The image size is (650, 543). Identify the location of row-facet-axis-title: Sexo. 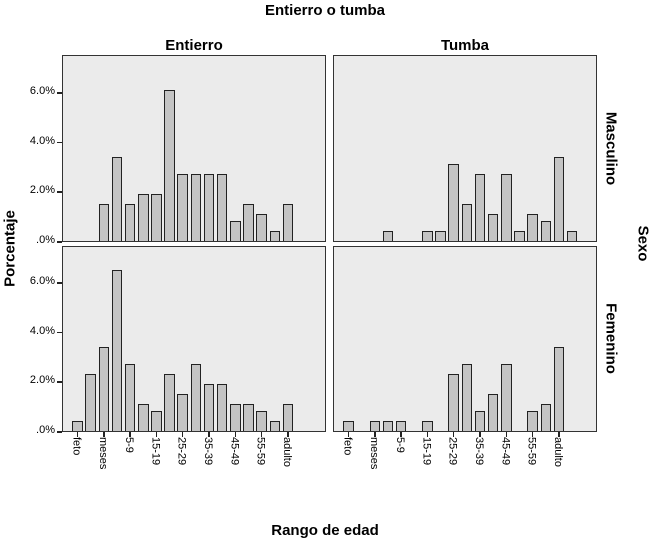
(642, 243).